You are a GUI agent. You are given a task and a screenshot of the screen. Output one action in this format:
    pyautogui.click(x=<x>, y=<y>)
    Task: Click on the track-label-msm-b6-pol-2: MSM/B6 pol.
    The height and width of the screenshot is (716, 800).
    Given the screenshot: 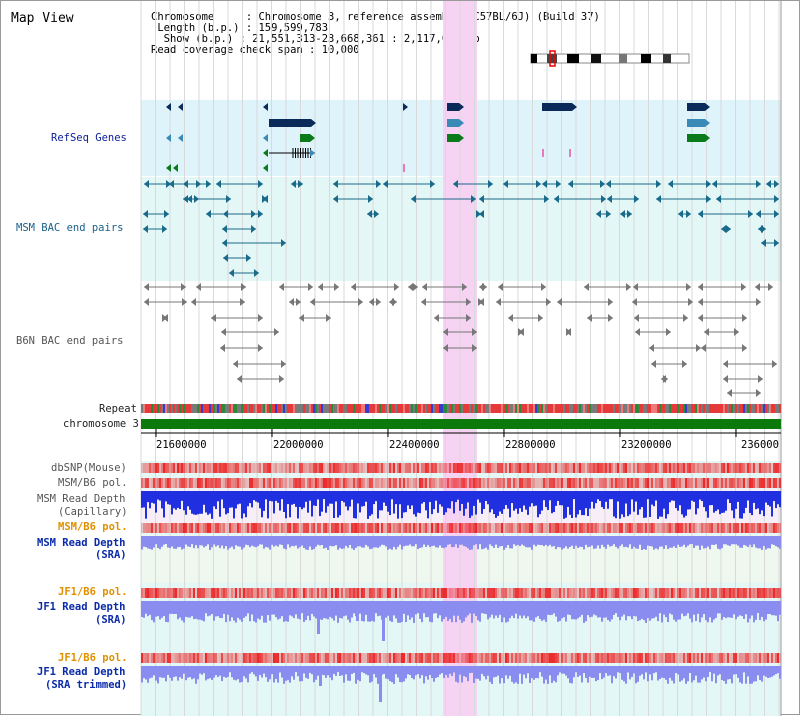 What is the action you would take?
    pyautogui.click(x=93, y=527)
    